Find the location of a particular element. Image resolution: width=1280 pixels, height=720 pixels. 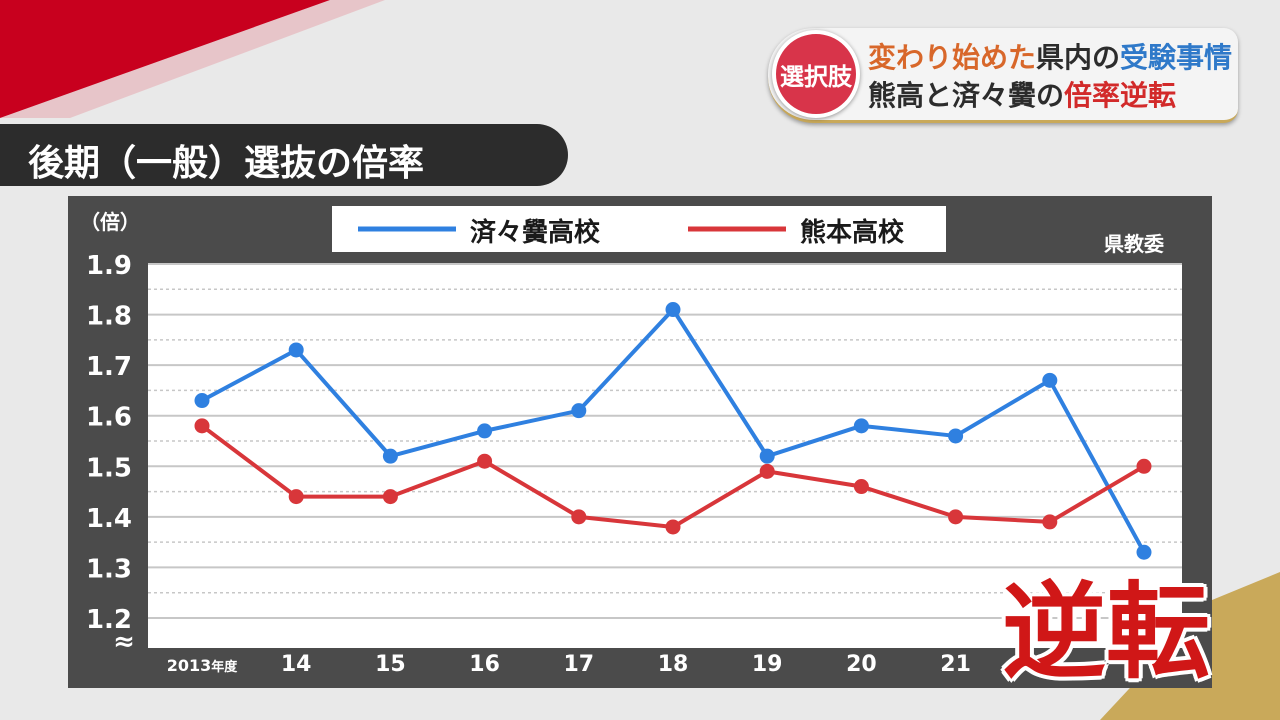

x-tick-label: 16 is located at coordinates (484, 664).